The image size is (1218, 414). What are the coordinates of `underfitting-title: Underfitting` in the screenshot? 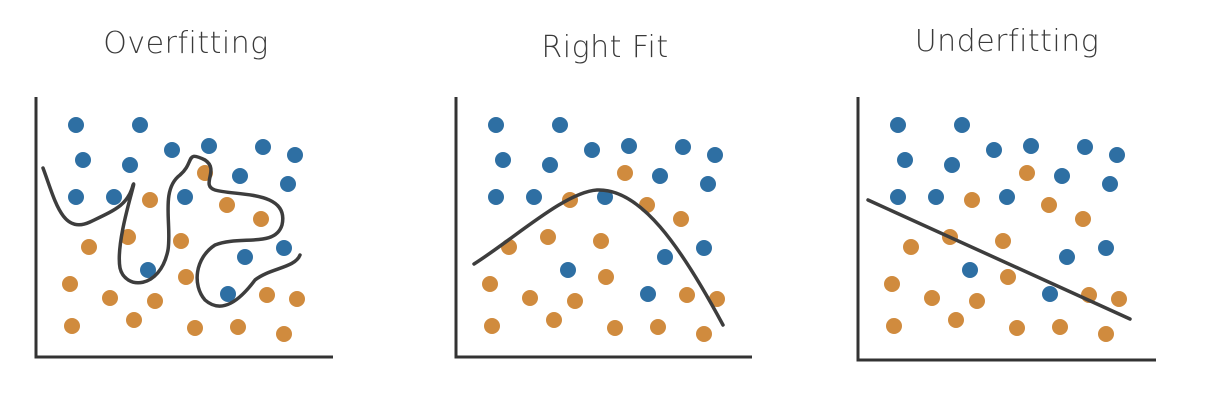 It's located at (1007, 41).